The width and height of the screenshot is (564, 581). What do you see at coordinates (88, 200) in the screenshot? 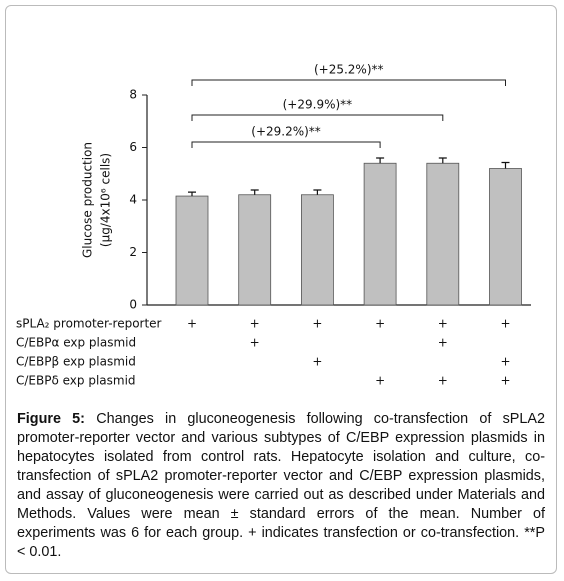
I see `y-axis-label: Glucose production` at bounding box center [88, 200].